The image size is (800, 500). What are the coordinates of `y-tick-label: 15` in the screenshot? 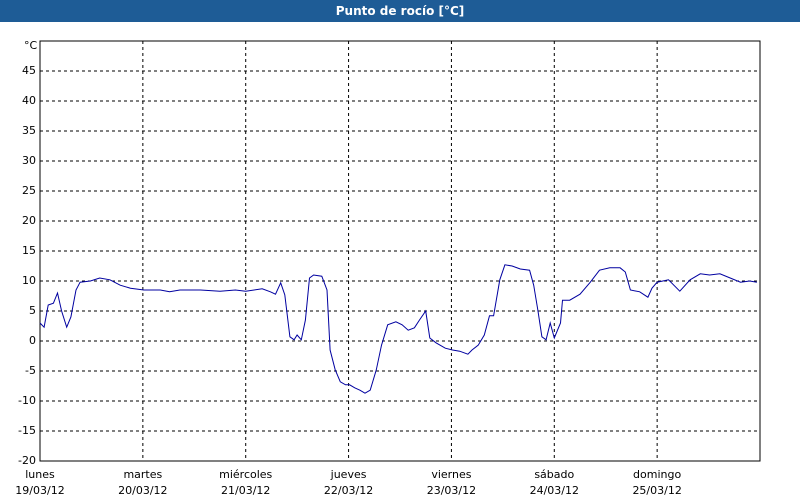 It's located at (29, 250).